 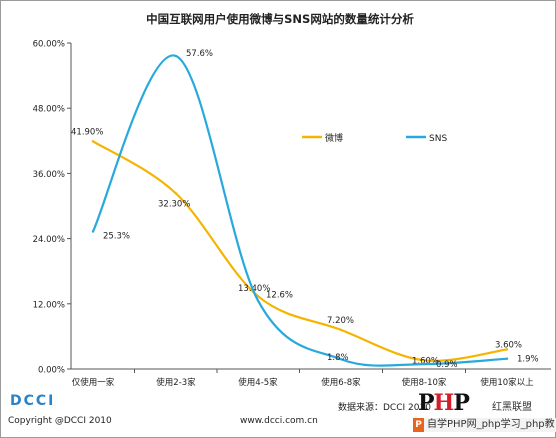 I want to click on data-label: 1.9%, so click(x=528, y=360).